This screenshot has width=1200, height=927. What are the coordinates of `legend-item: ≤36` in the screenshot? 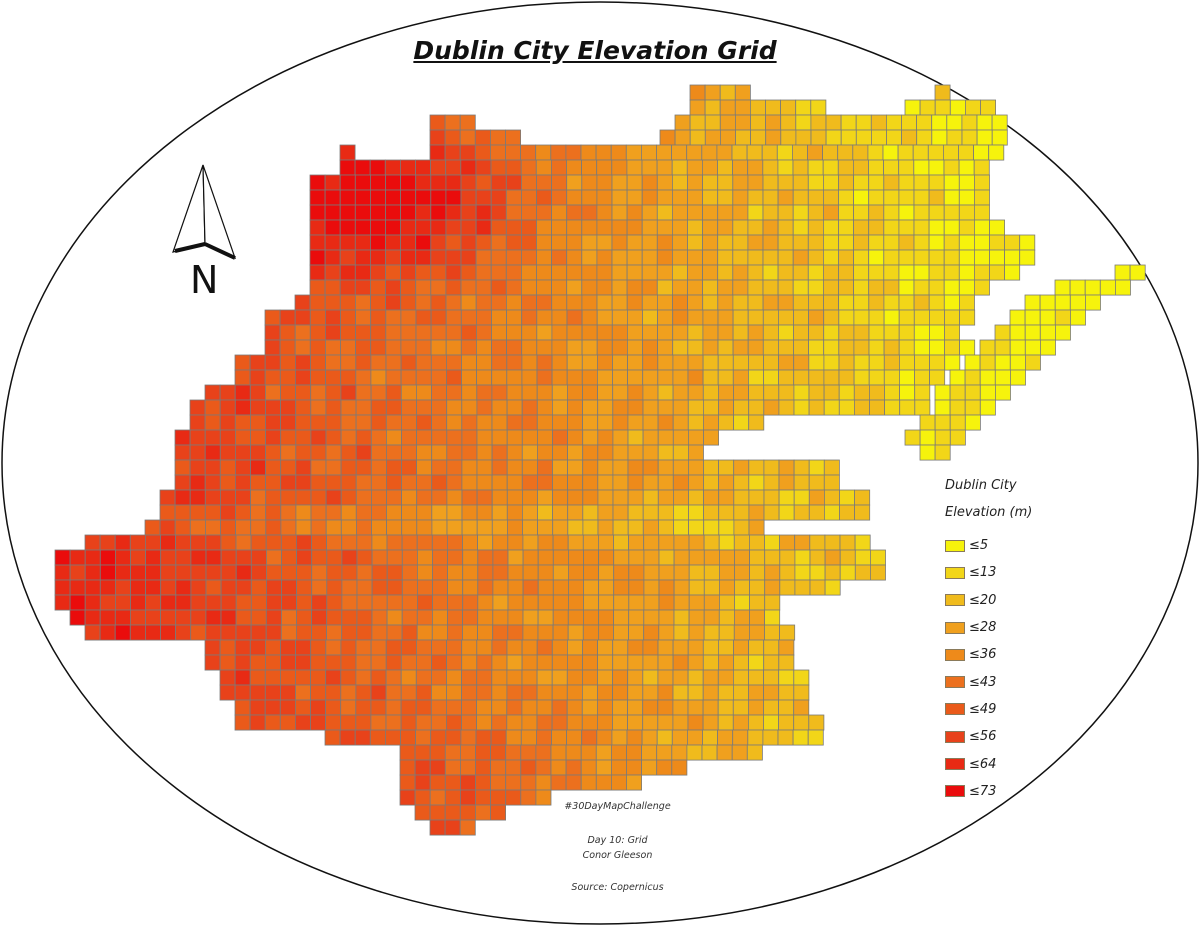 It's located at (988, 654).